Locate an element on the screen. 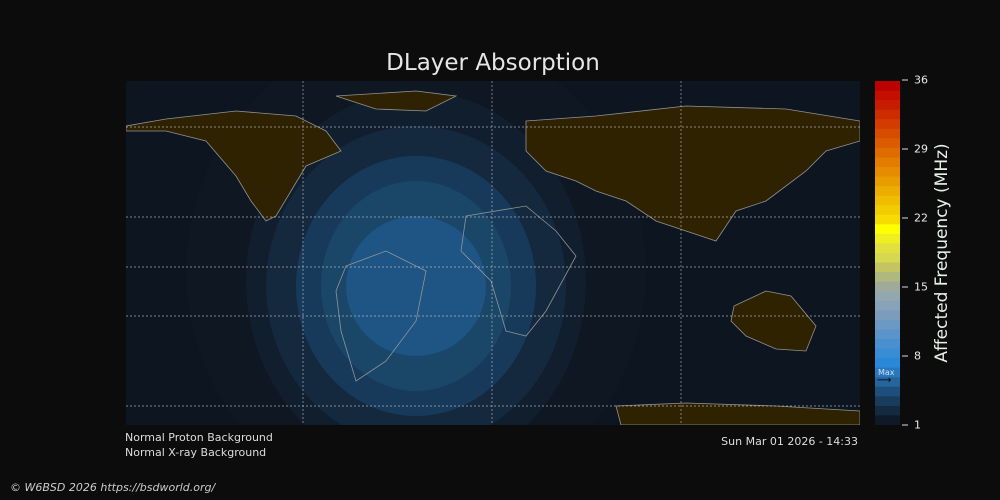 This screenshot has height=500, width=1000. max-marker-label: Max is located at coordinates (886, 372).